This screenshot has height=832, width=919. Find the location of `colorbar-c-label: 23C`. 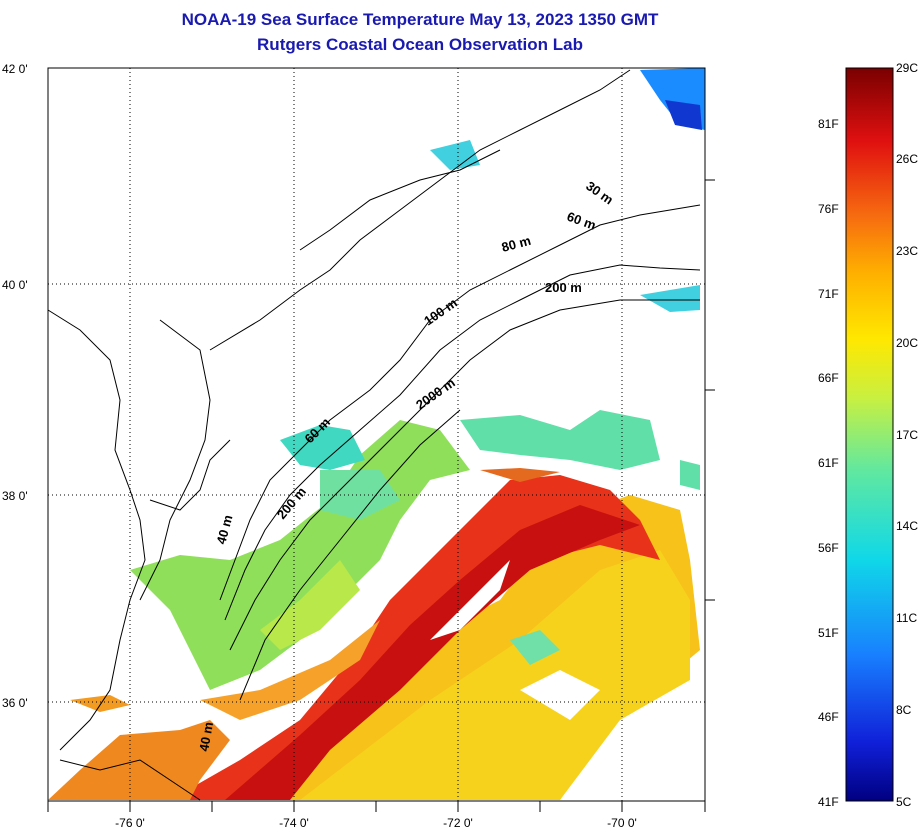

colorbar-c-label: 23C is located at coordinates (907, 251).